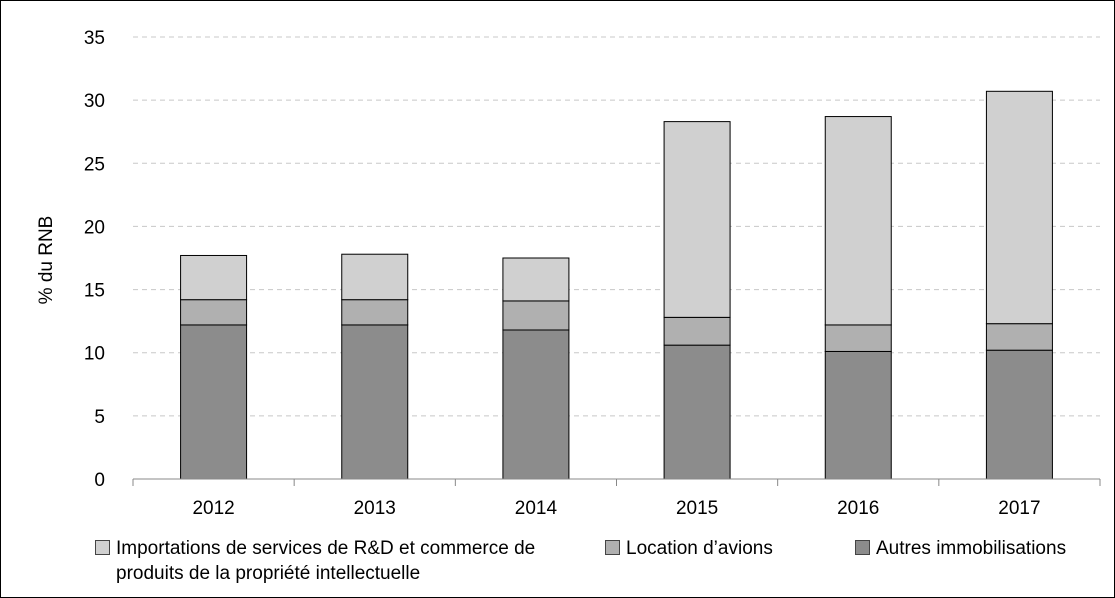 This screenshot has width=1115, height=598. I want to click on legend-label-other-assets: Autres immobilisations, so click(971, 548).